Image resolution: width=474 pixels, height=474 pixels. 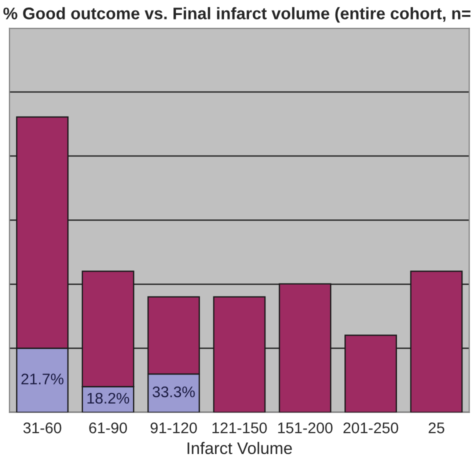 What do you see at coordinates (236, 15) in the screenshot?
I see `chart-title: % Good outcome vs. Final infarct volume (entire cohort, n=` at bounding box center [236, 15].